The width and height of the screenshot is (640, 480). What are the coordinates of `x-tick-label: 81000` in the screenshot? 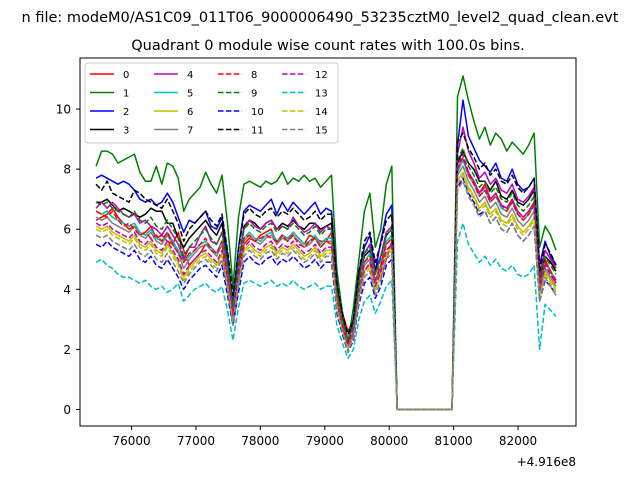 It's located at (454, 441).